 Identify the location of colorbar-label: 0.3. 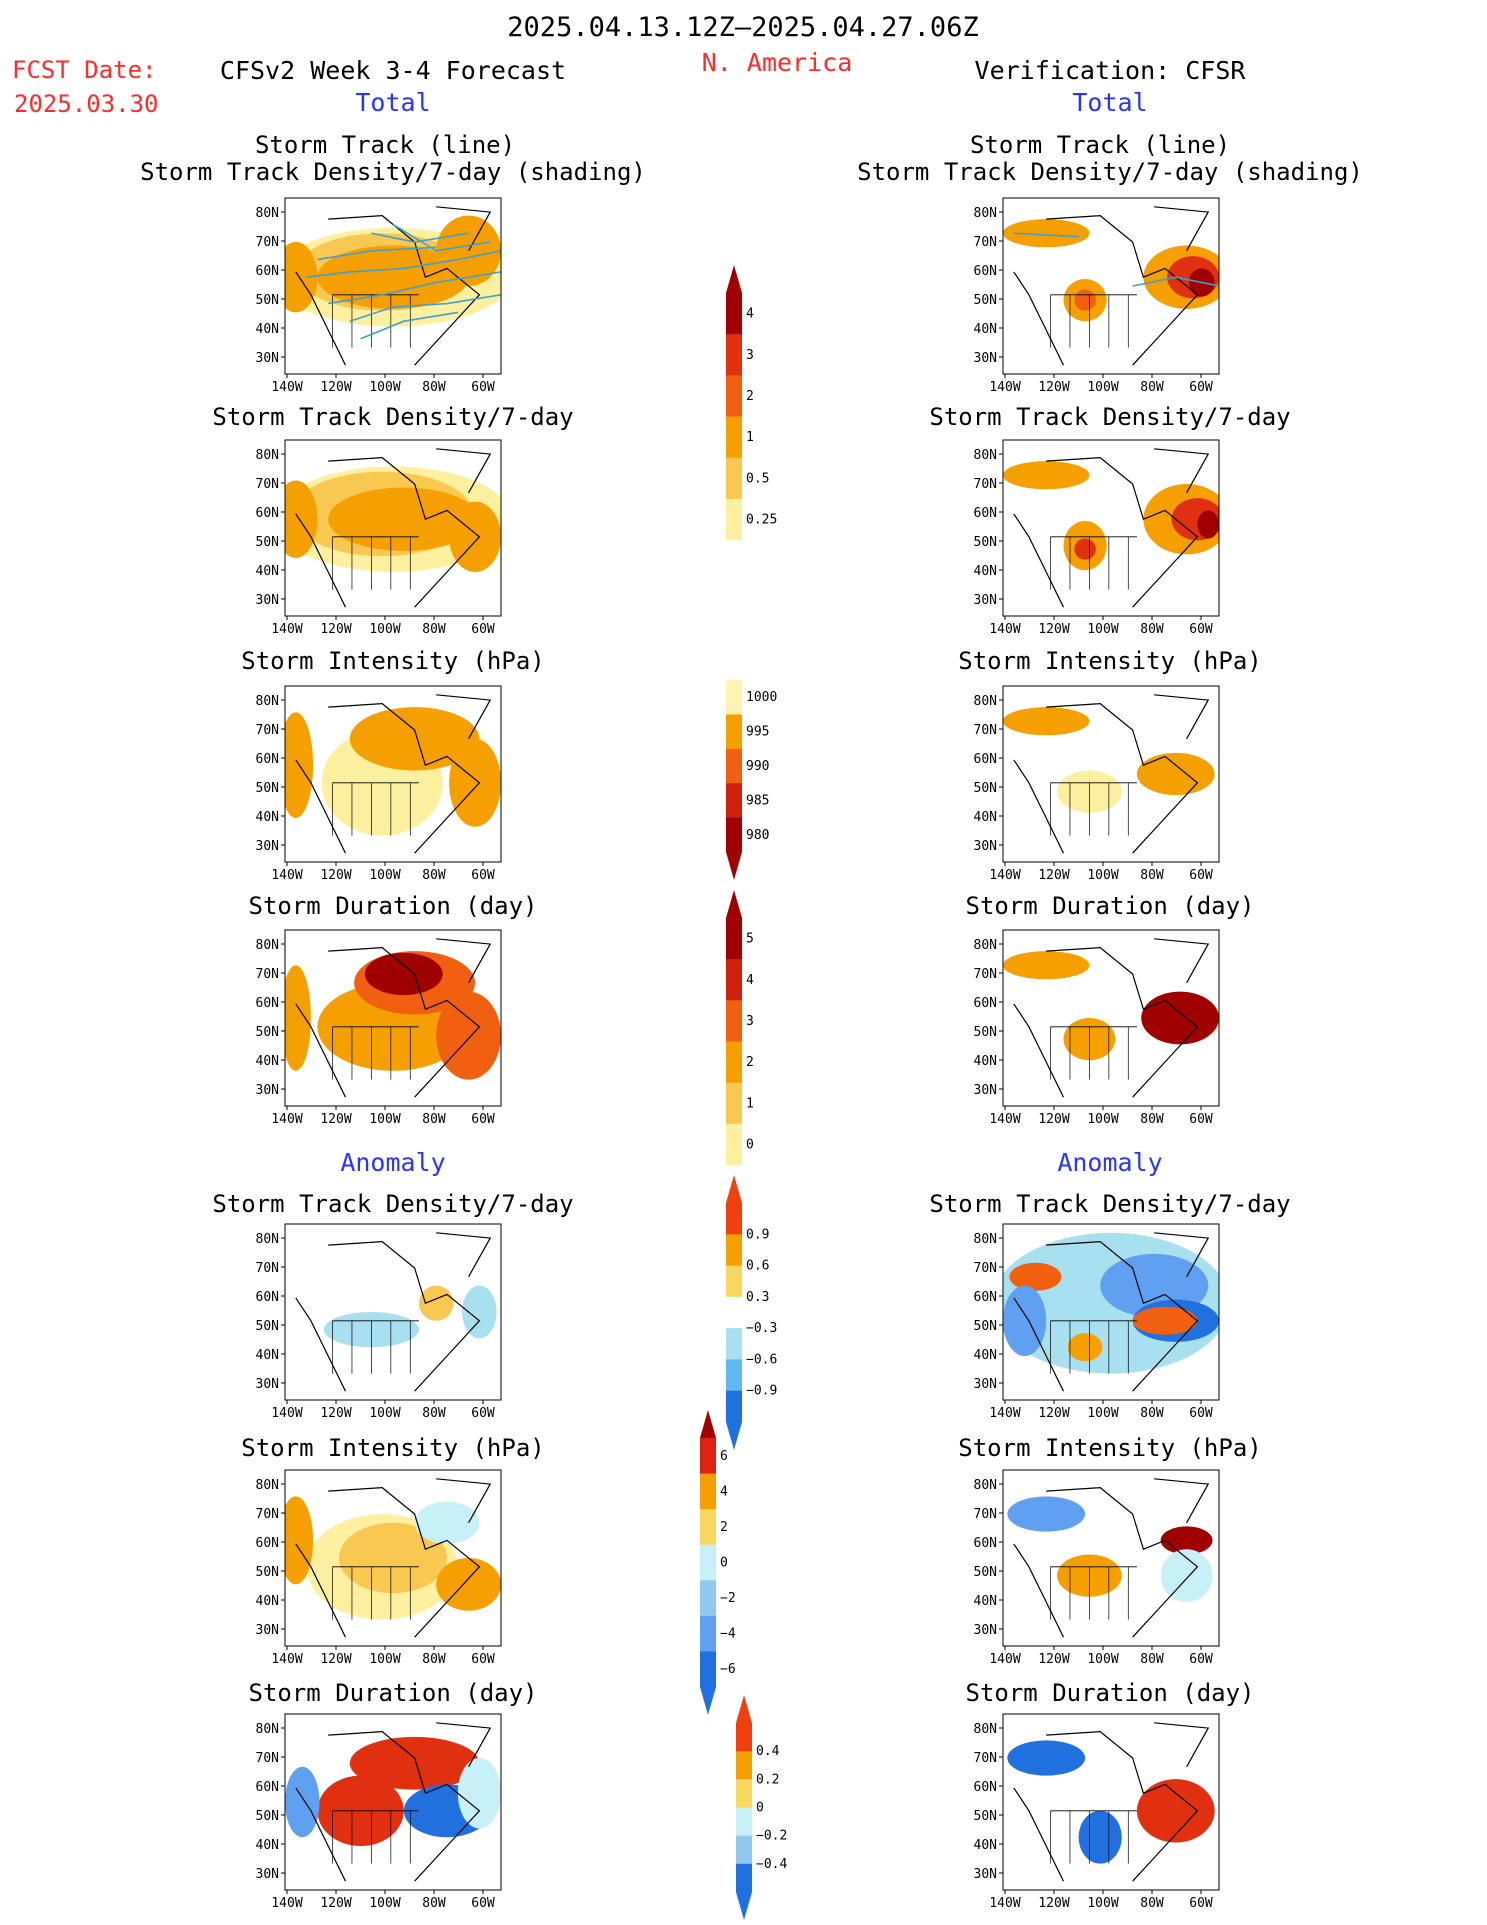
(757, 1297).